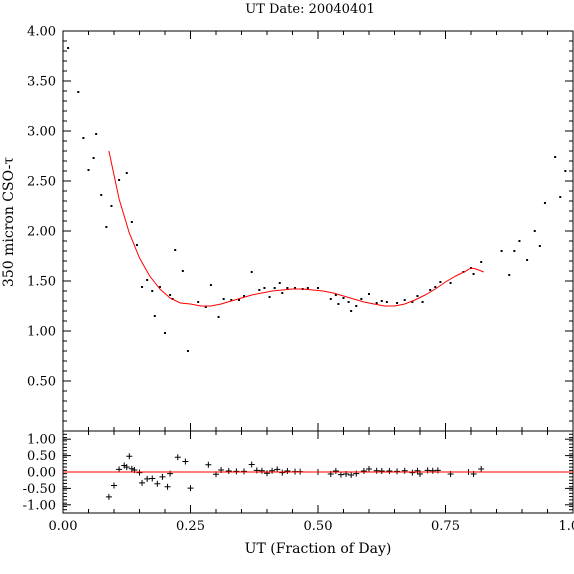  What do you see at coordinates (41, 382) in the screenshot?
I see `main-y-tick-label: 0.50` at bounding box center [41, 382].